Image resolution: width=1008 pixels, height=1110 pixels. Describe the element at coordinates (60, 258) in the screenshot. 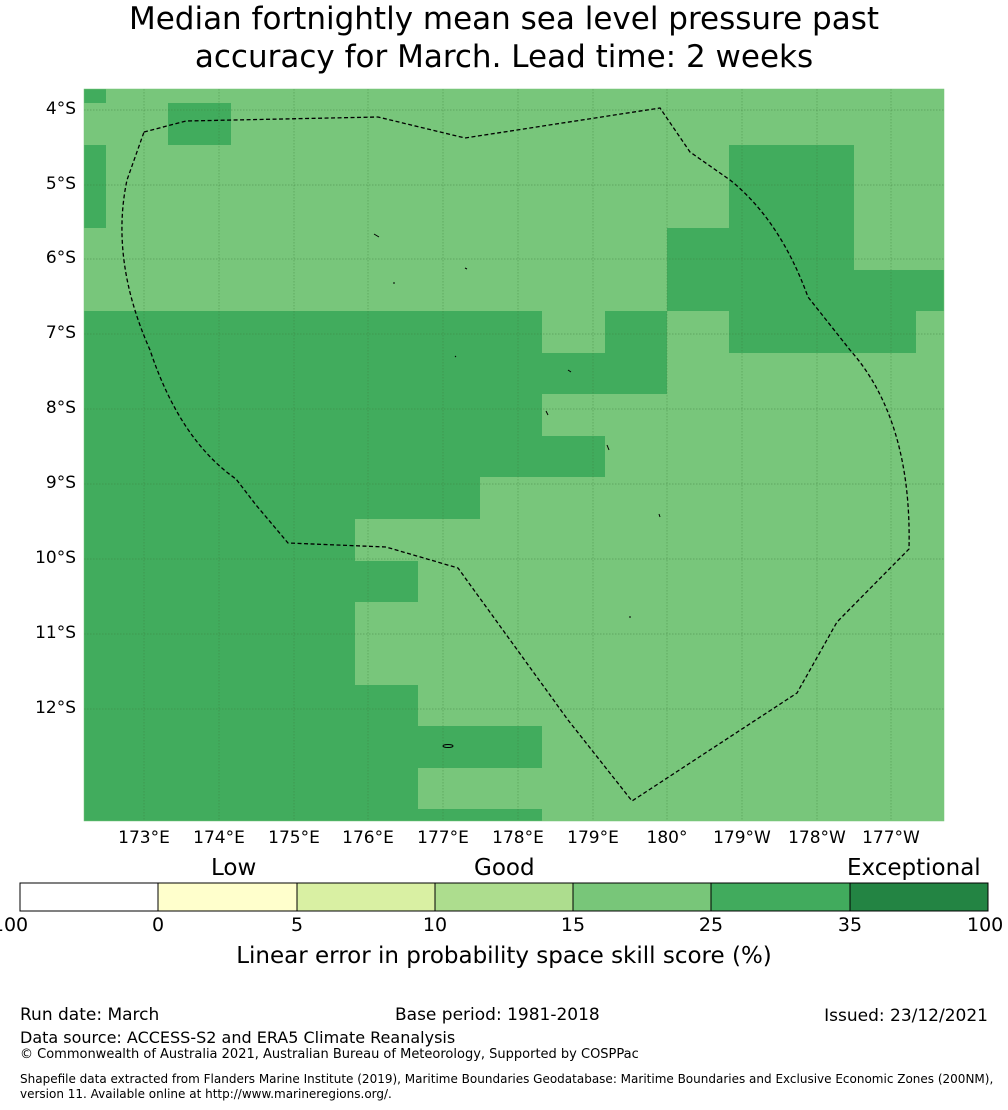

I see `lat-label: 6°S` at that location.